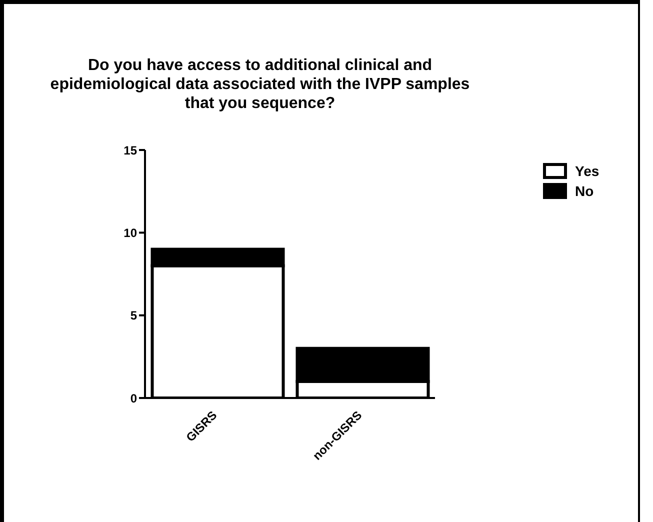 This screenshot has width=653, height=522. Describe the element at coordinates (131, 150) in the screenshot. I see `y-tick-label: 15` at that location.